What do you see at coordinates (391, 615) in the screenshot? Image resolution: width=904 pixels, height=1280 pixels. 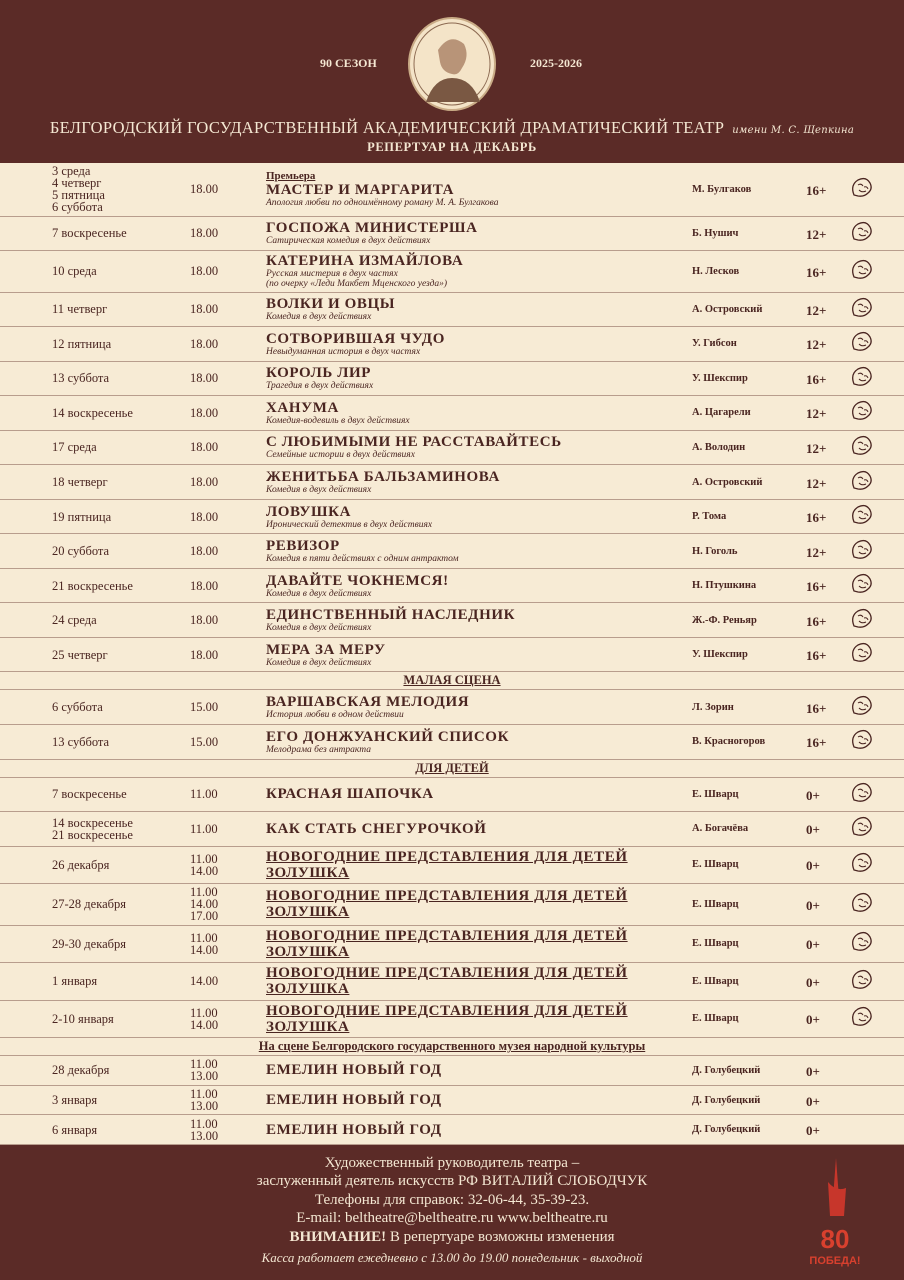 I see `title: ЕДИНСТВЕННЫЙ НАСЛЕДНИК` at bounding box center [391, 615].